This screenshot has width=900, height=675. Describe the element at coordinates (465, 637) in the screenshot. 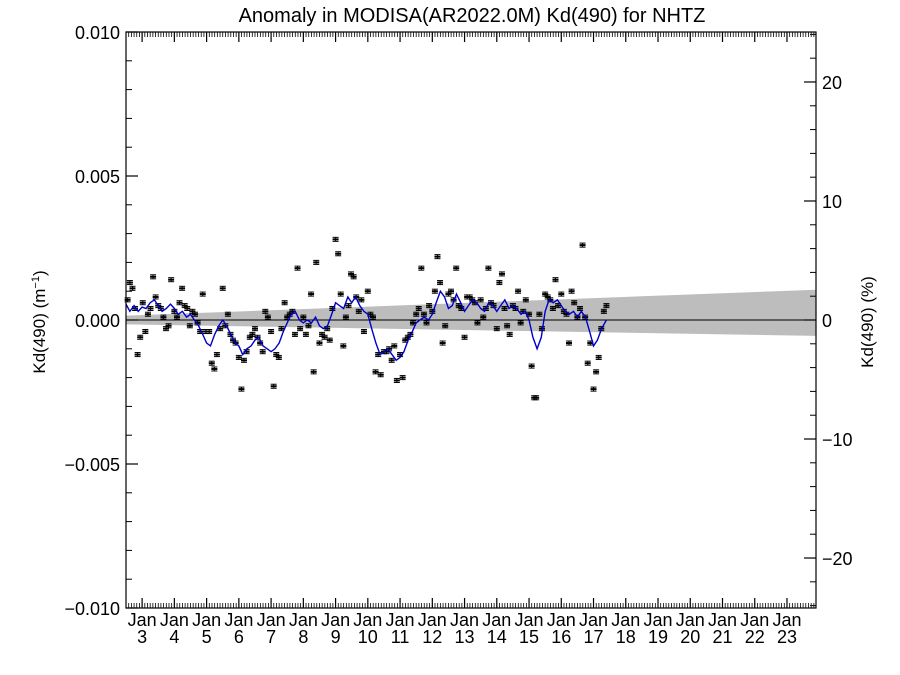

I see `x-tick-year-label: 13` at that location.